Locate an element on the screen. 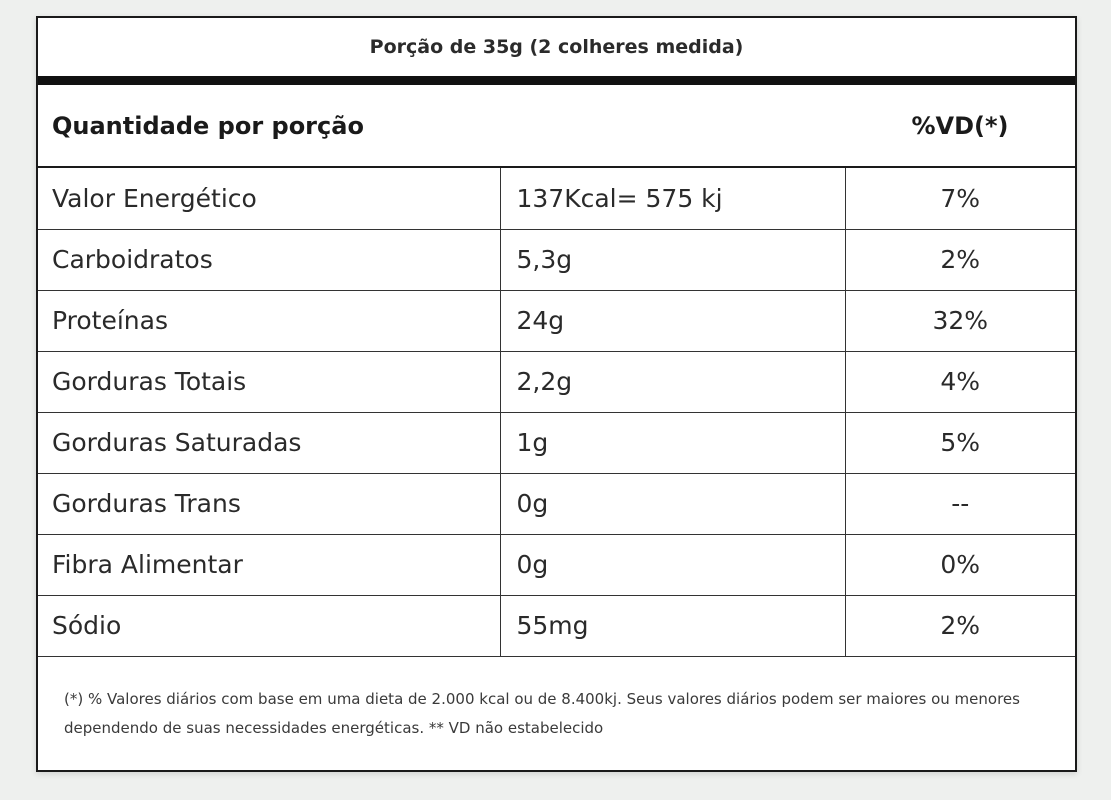  nutrient-amount: 137Kcal= 575 kj is located at coordinates (673, 199).